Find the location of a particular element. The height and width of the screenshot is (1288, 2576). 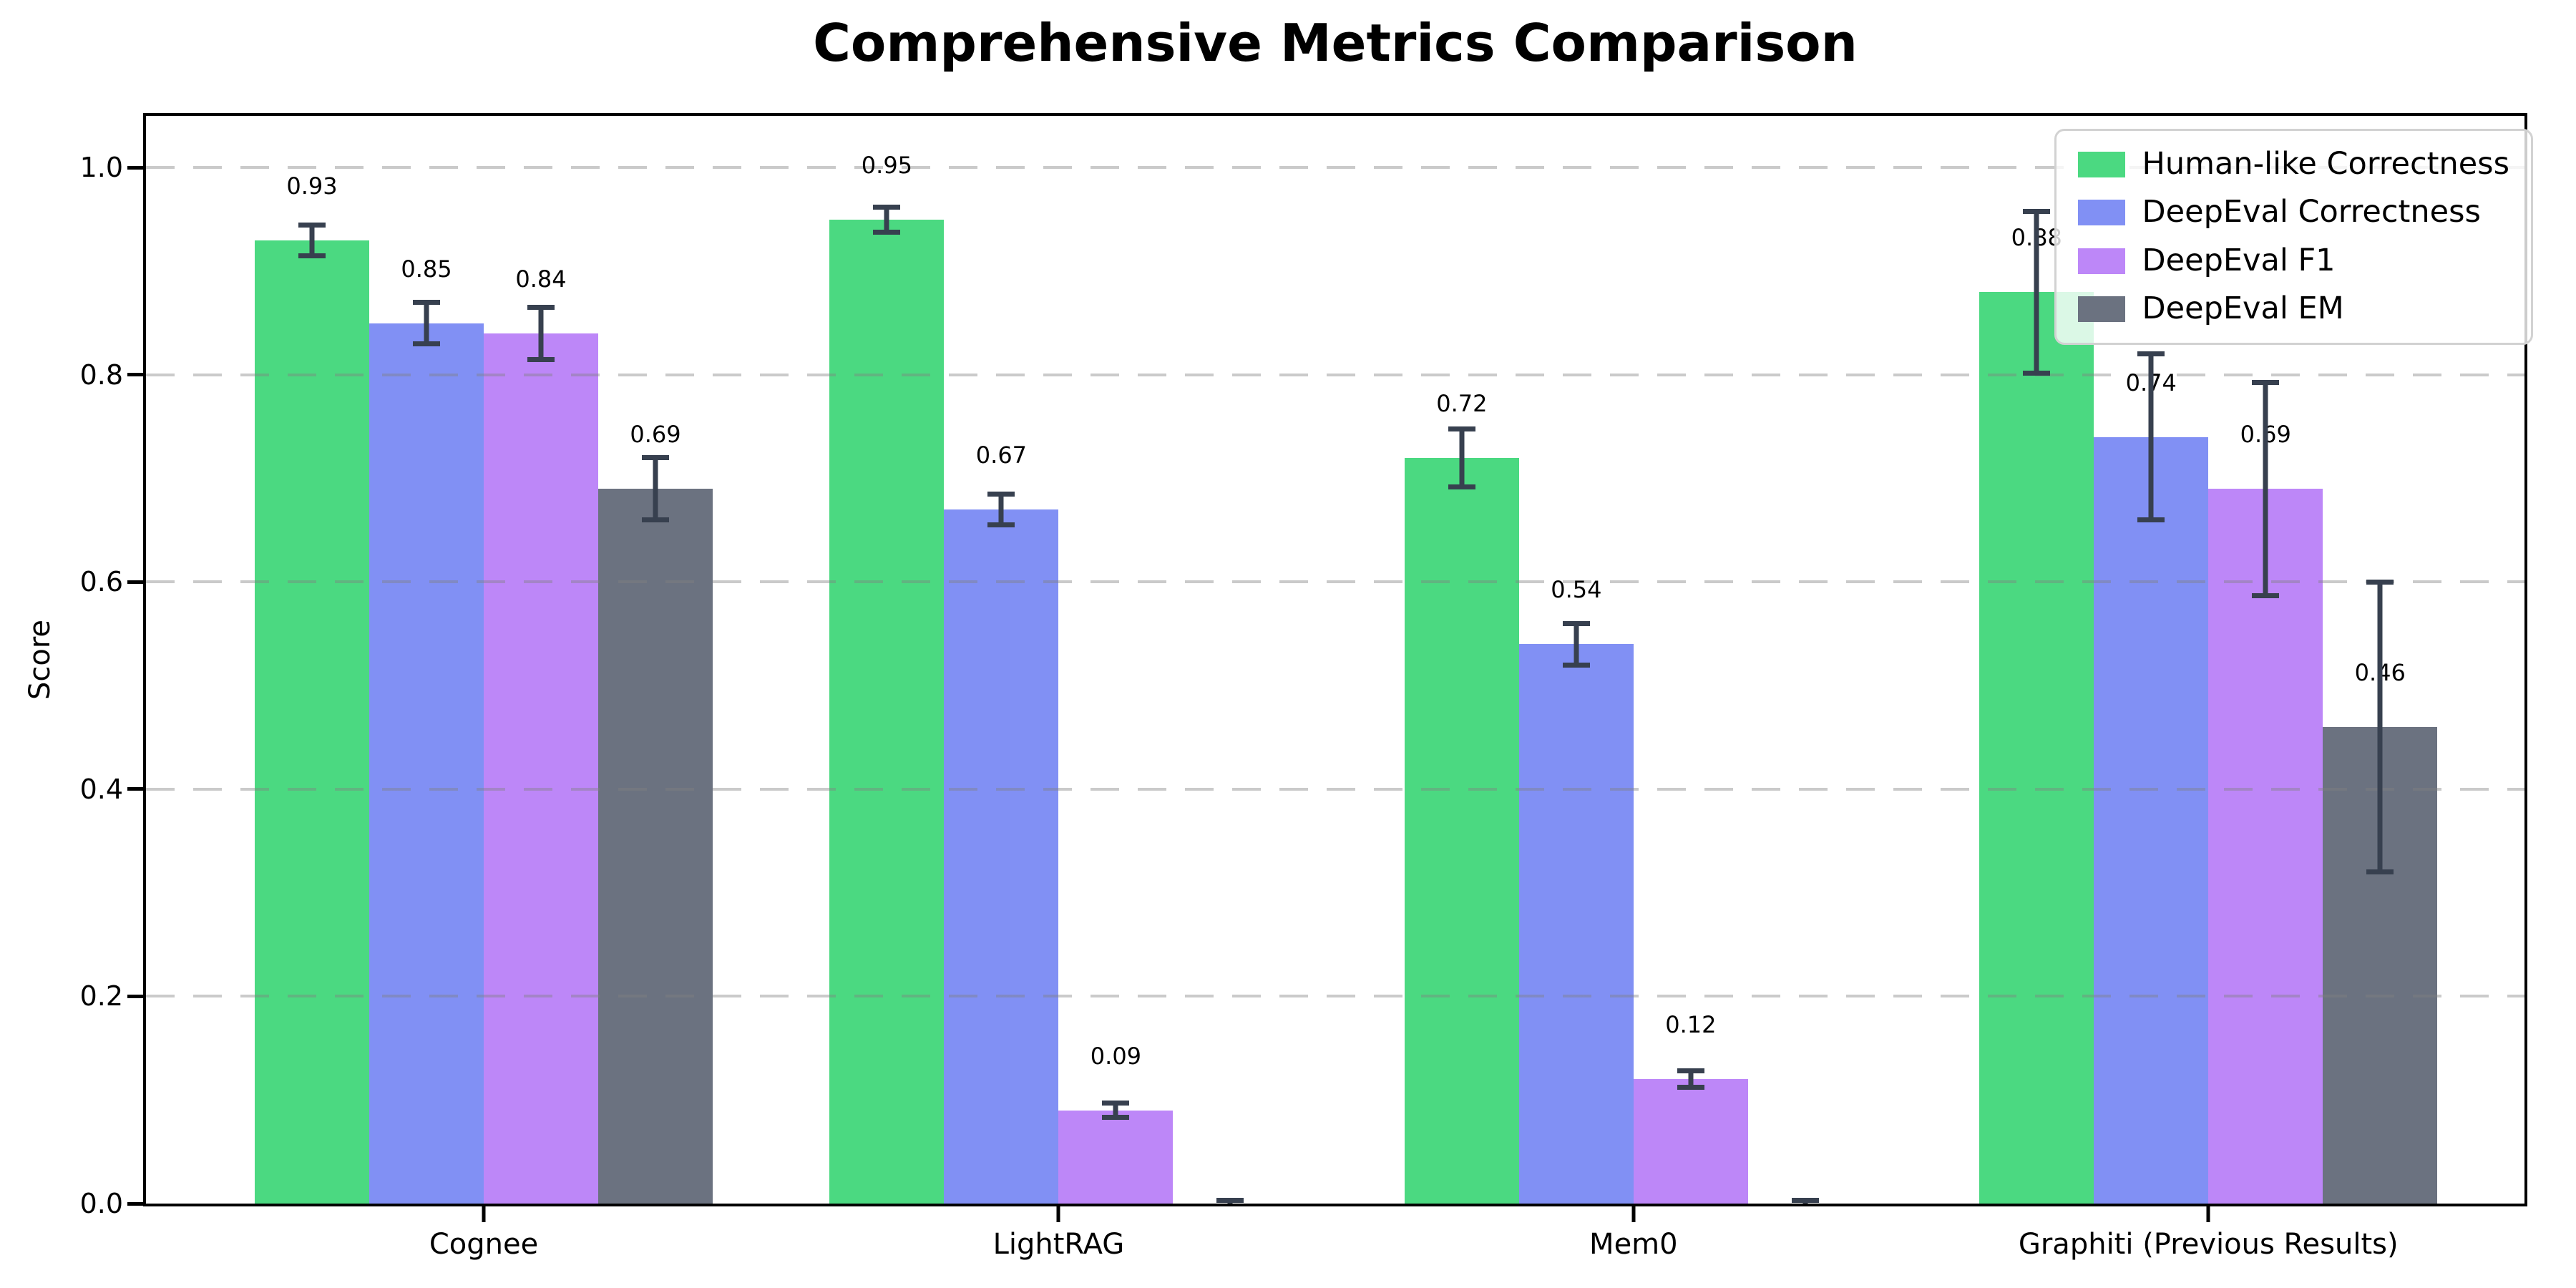

legend-label: DeepEval Correctness is located at coordinates (2311, 212).